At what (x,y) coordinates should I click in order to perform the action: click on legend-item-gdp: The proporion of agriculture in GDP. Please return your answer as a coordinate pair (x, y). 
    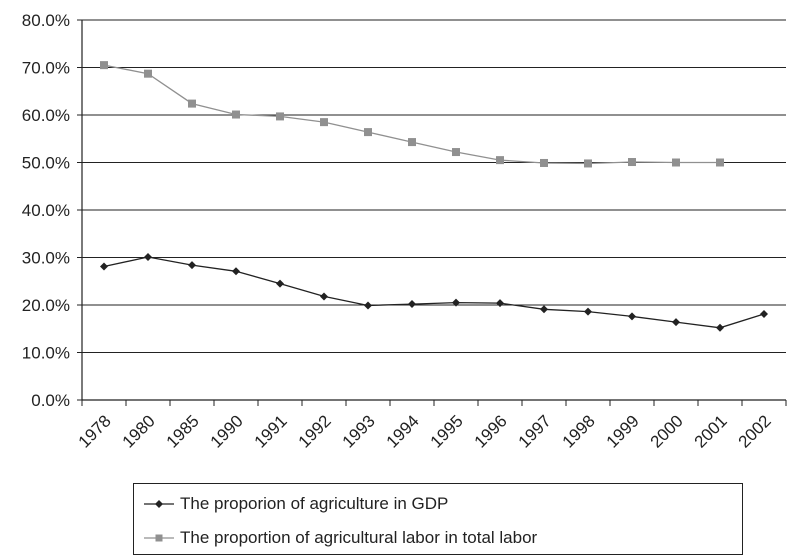
    Looking at the image, I should click on (296, 504).